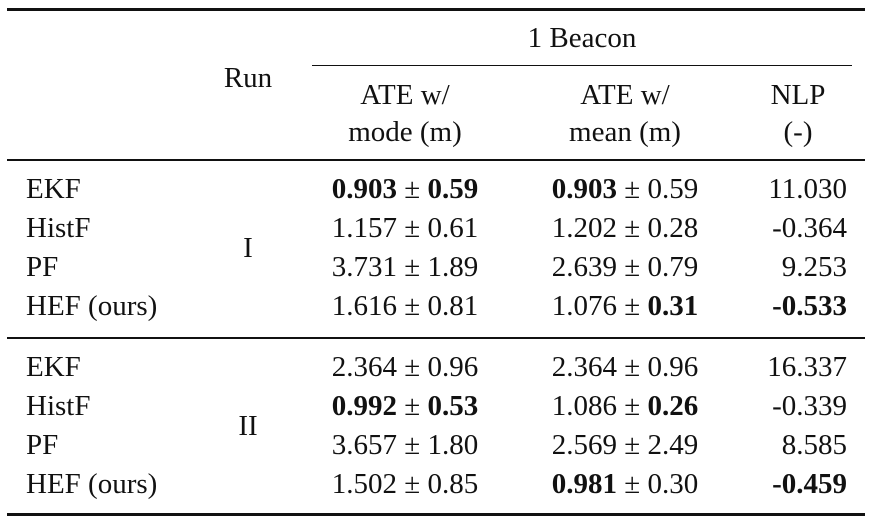 The width and height of the screenshot is (872, 524). Describe the element at coordinates (364, 406) in the screenshot. I see `ate-mode-value: 0.992` at that location.